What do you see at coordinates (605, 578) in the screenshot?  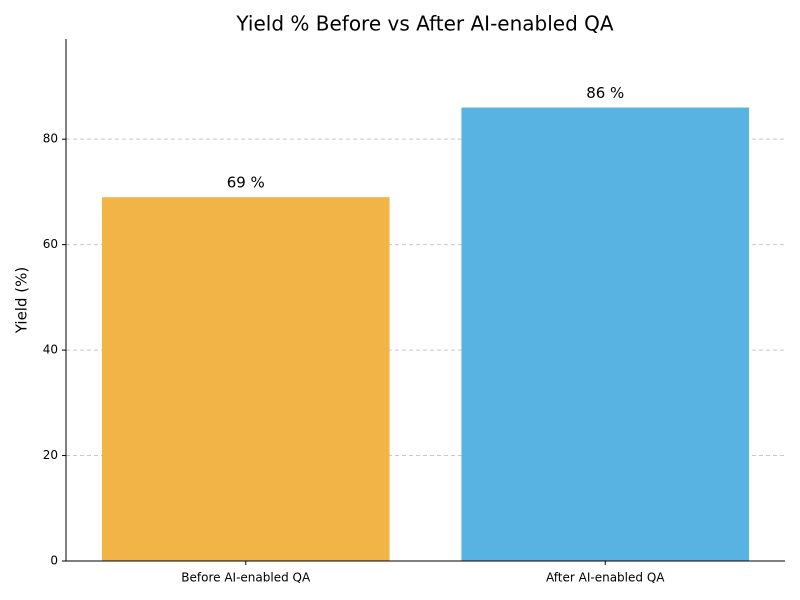 I see `x-tick-label: After AI-enabled QA` at bounding box center [605, 578].